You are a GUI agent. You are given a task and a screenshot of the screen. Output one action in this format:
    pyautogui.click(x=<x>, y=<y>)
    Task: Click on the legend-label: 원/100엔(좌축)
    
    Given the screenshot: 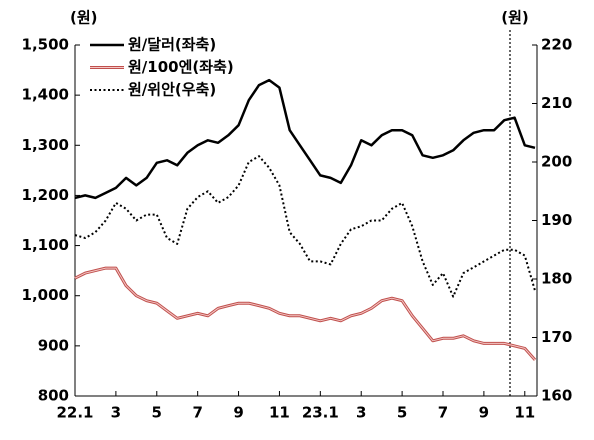 What is the action you would take?
    pyautogui.click(x=181, y=67)
    